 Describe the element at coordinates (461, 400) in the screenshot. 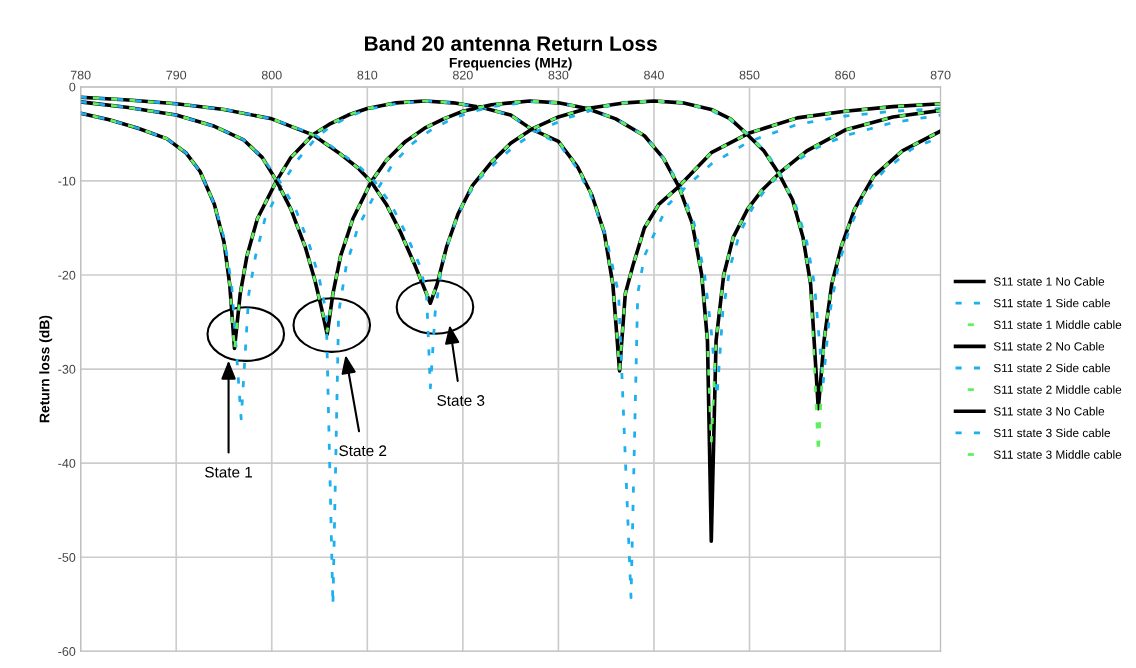

I see `annotation: State 3` at that location.